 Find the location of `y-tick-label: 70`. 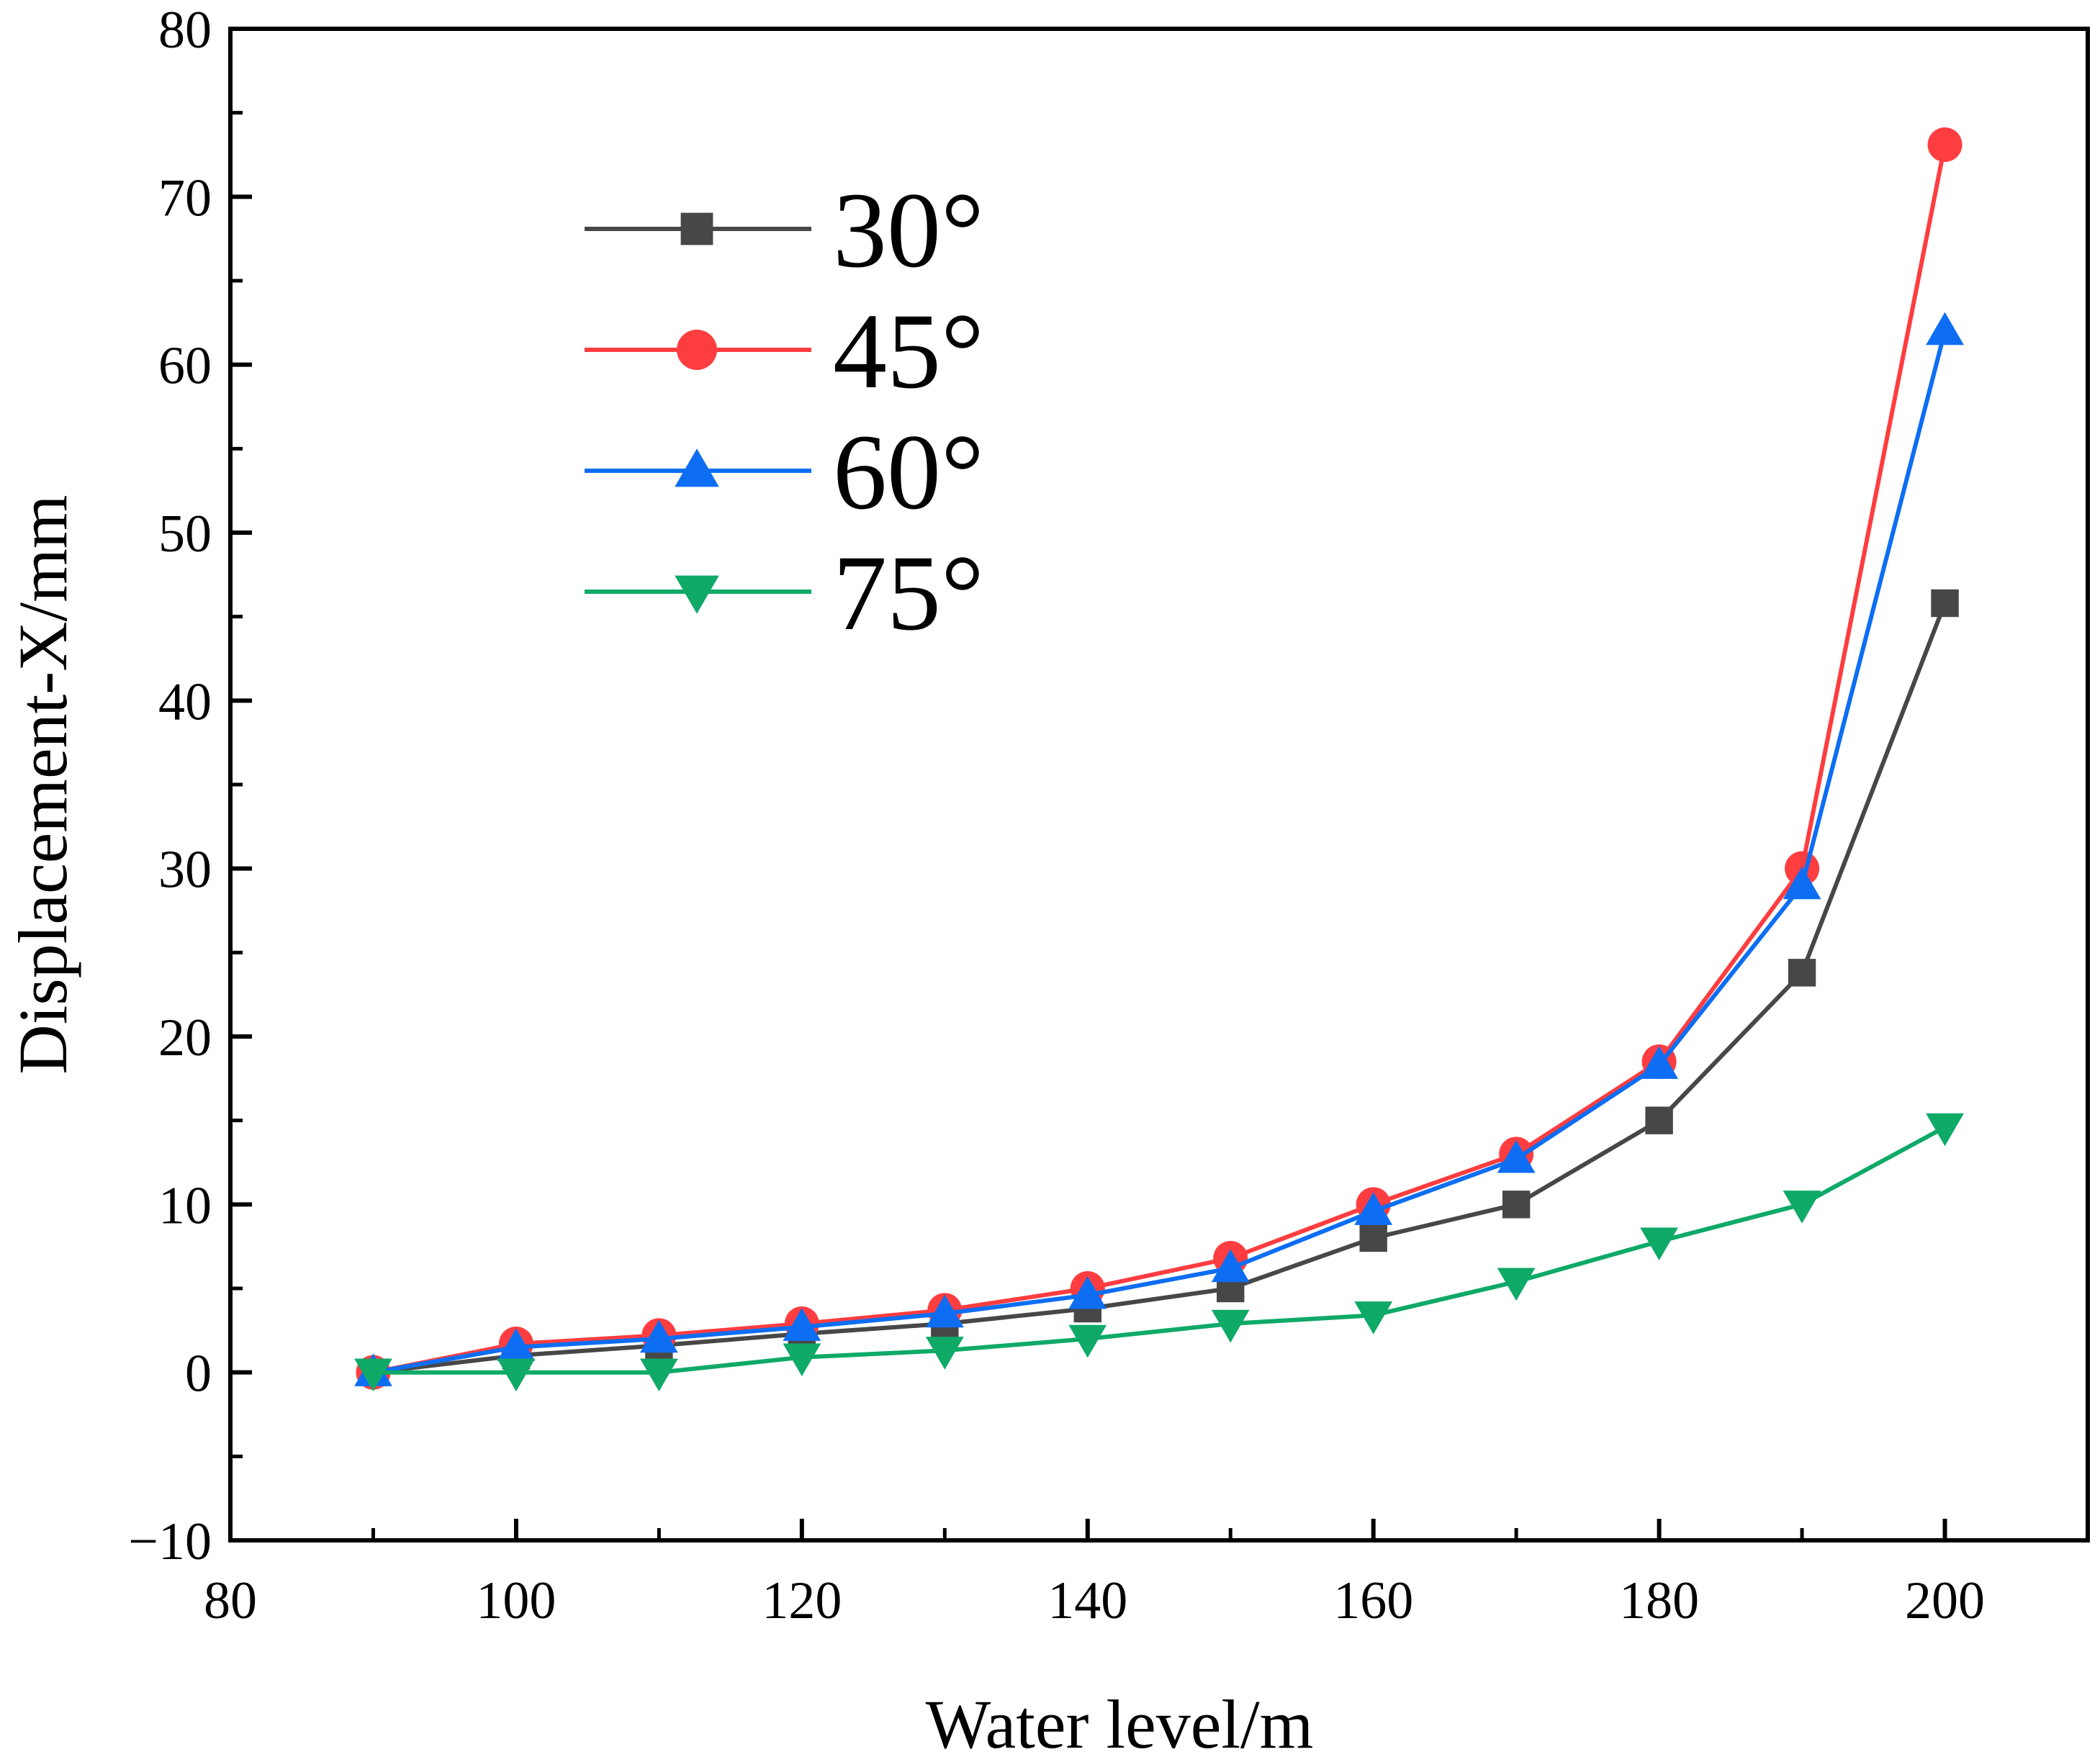

y-tick-label: 70 is located at coordinates (185, 197).